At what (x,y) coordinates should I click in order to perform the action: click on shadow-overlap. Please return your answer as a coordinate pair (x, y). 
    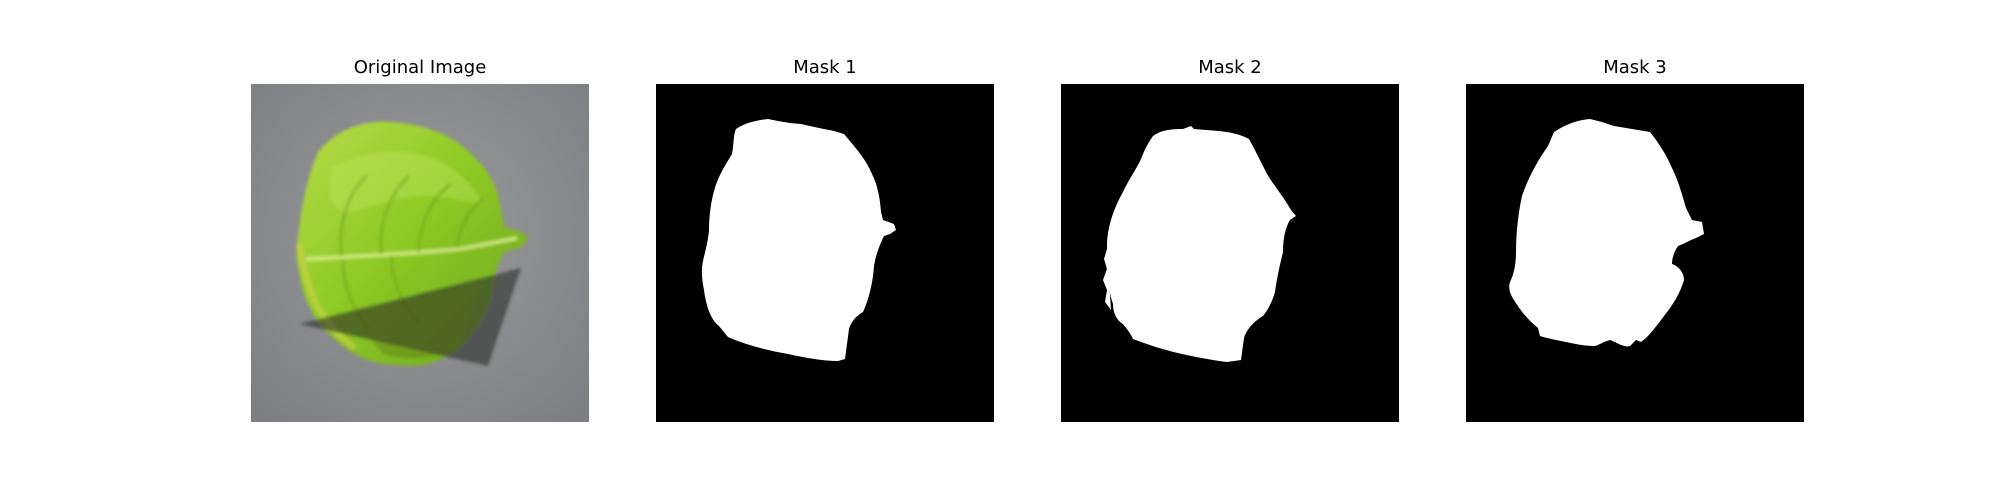
    Looking at the image, I should click on (415, 321).